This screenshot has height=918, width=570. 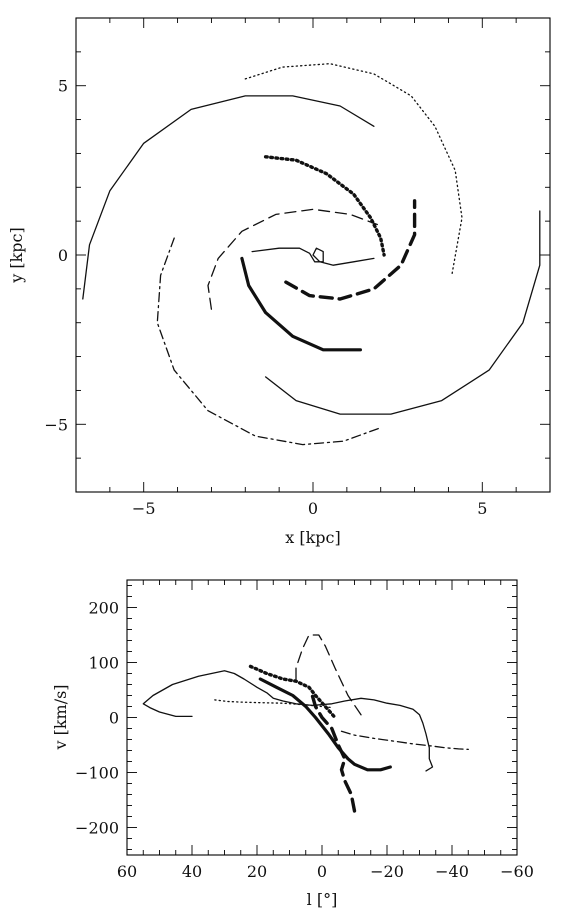 What do you see at coordinates (324, 206) in the screenshot?
I see `top-series-dotted-thick` at bounding box center [324, 206].